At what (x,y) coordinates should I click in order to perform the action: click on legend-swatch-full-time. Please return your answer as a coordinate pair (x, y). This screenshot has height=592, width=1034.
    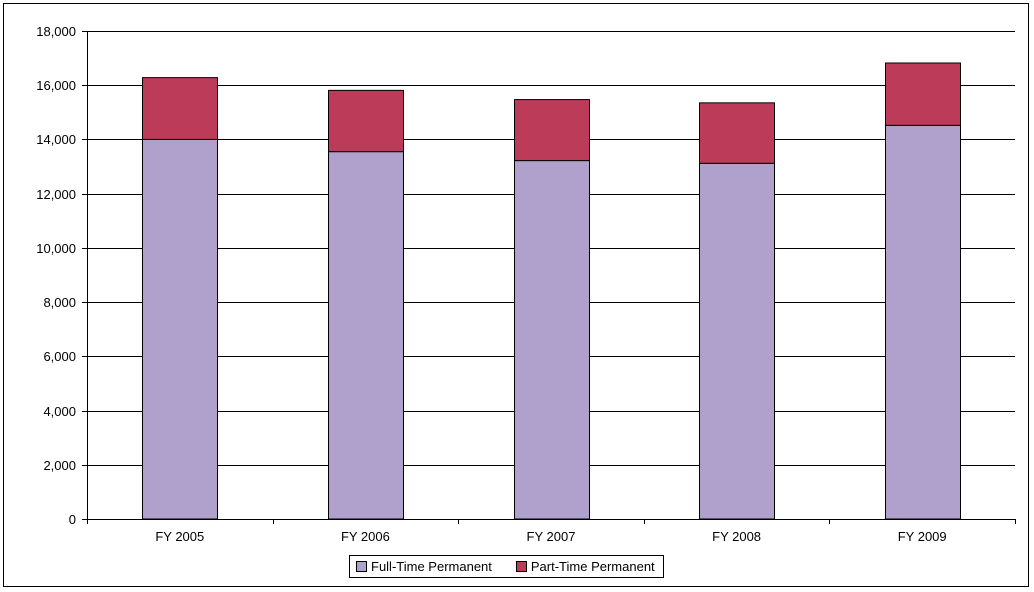
    Looking at the image, I should click on (361, 566).